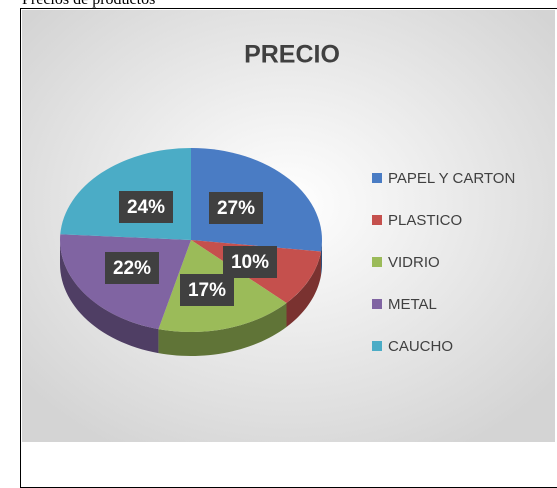 This screenshot has height=488, width=557. I want to click on legend-label: CAUCHO, so click(420, 346).